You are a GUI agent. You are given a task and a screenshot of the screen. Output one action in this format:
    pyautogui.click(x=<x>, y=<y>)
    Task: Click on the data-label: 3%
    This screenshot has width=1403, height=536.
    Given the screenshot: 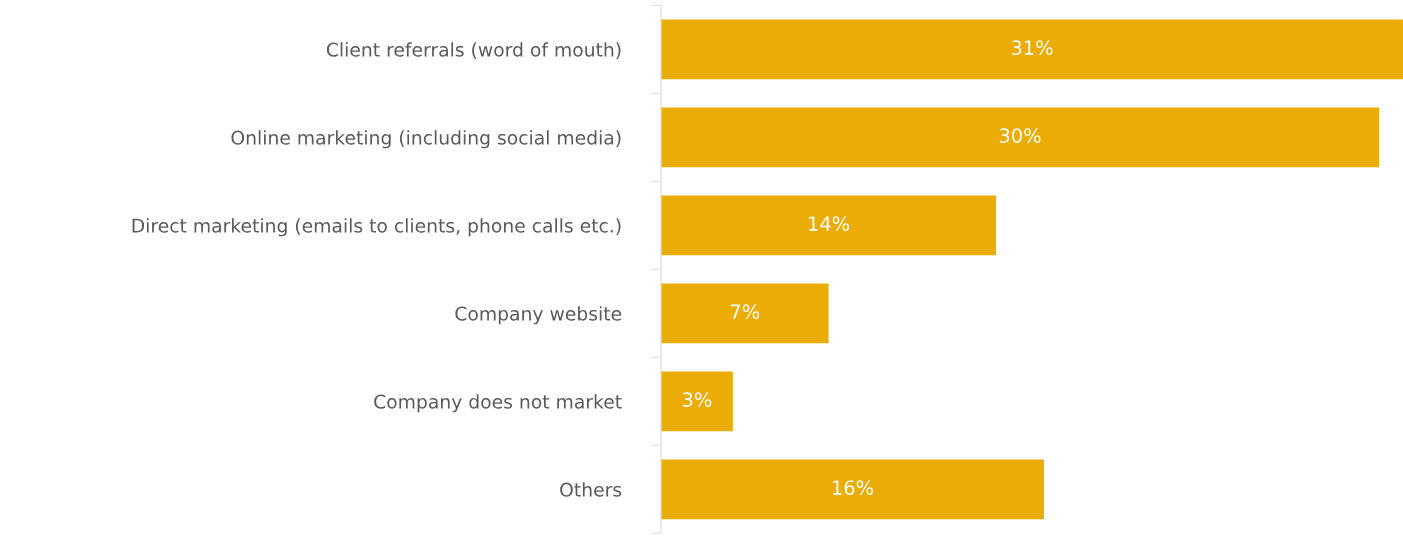 What is the action you would take?
    pyautogui.click(x=697, y=399)
    